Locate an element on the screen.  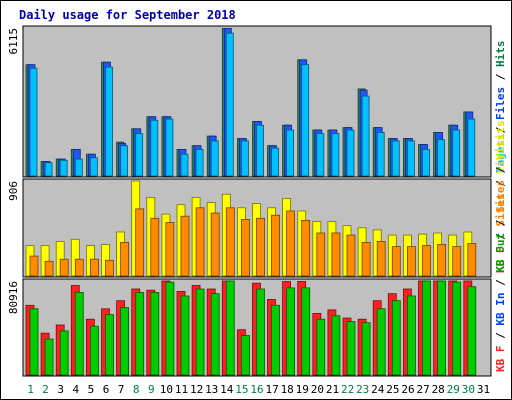
x-tick-label-day-22: 22 is located at coordinates (347, 389).